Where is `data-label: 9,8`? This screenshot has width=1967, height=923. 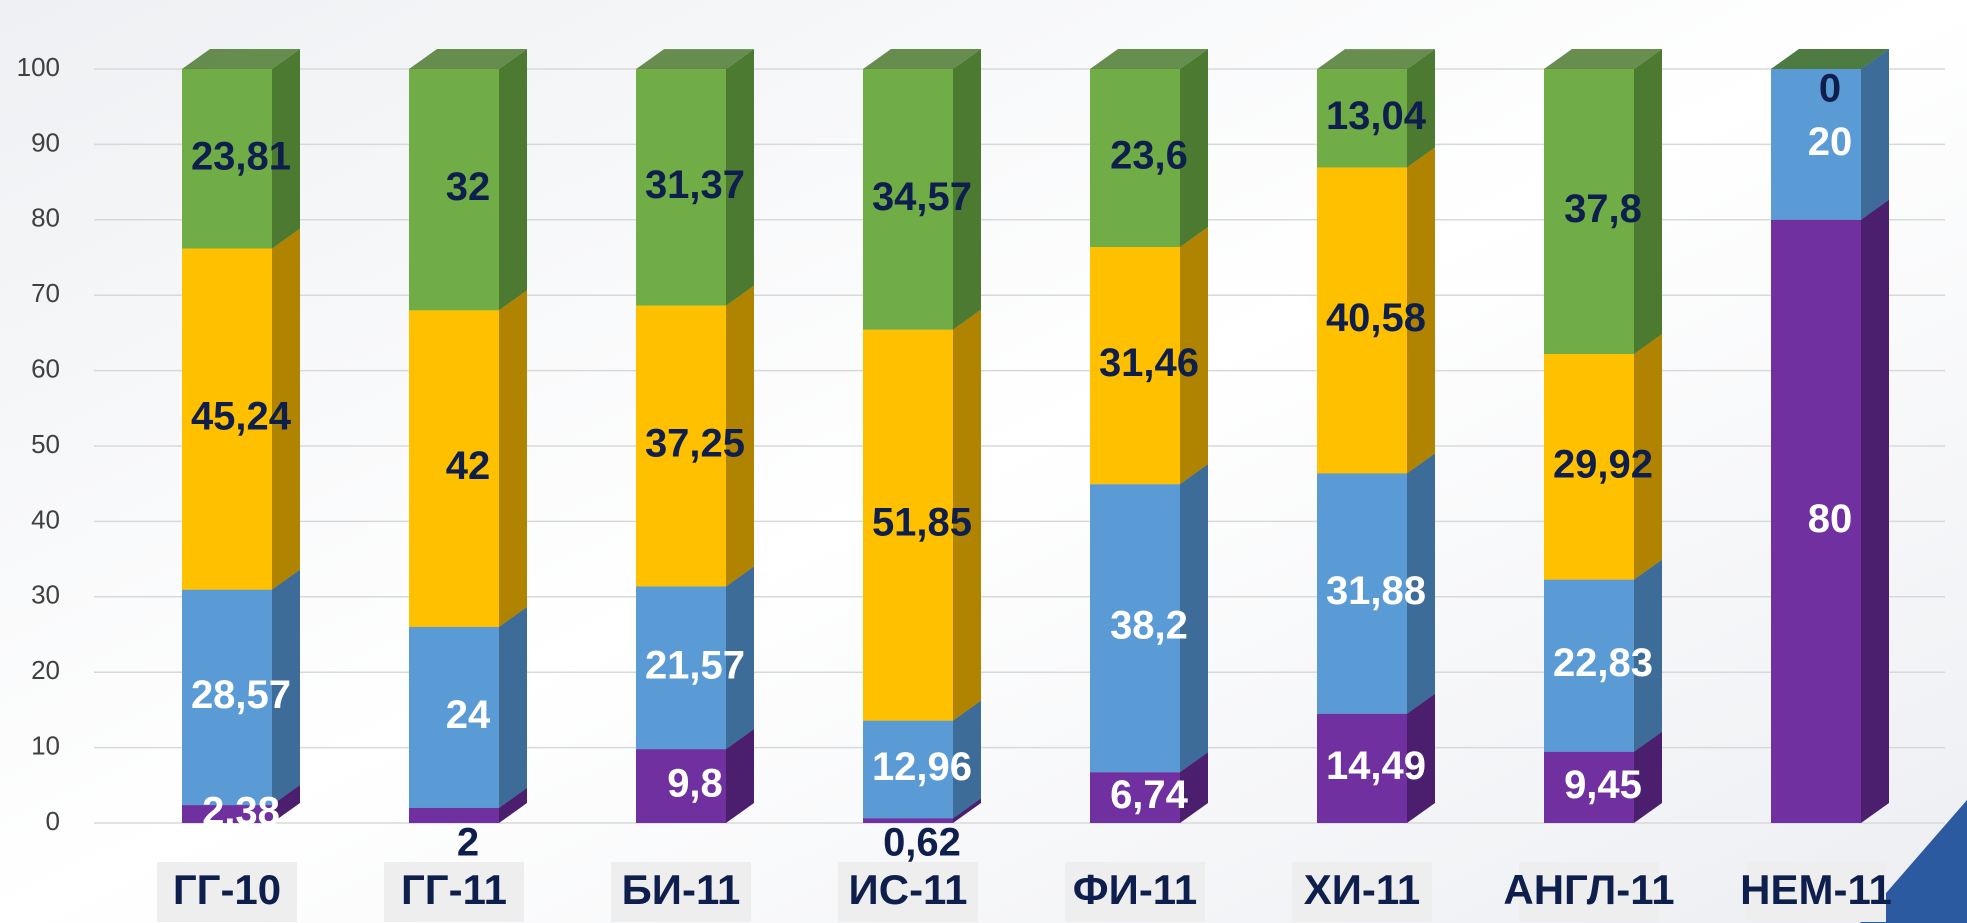
data-label: 9,8 is located at coordinates (695, 784).